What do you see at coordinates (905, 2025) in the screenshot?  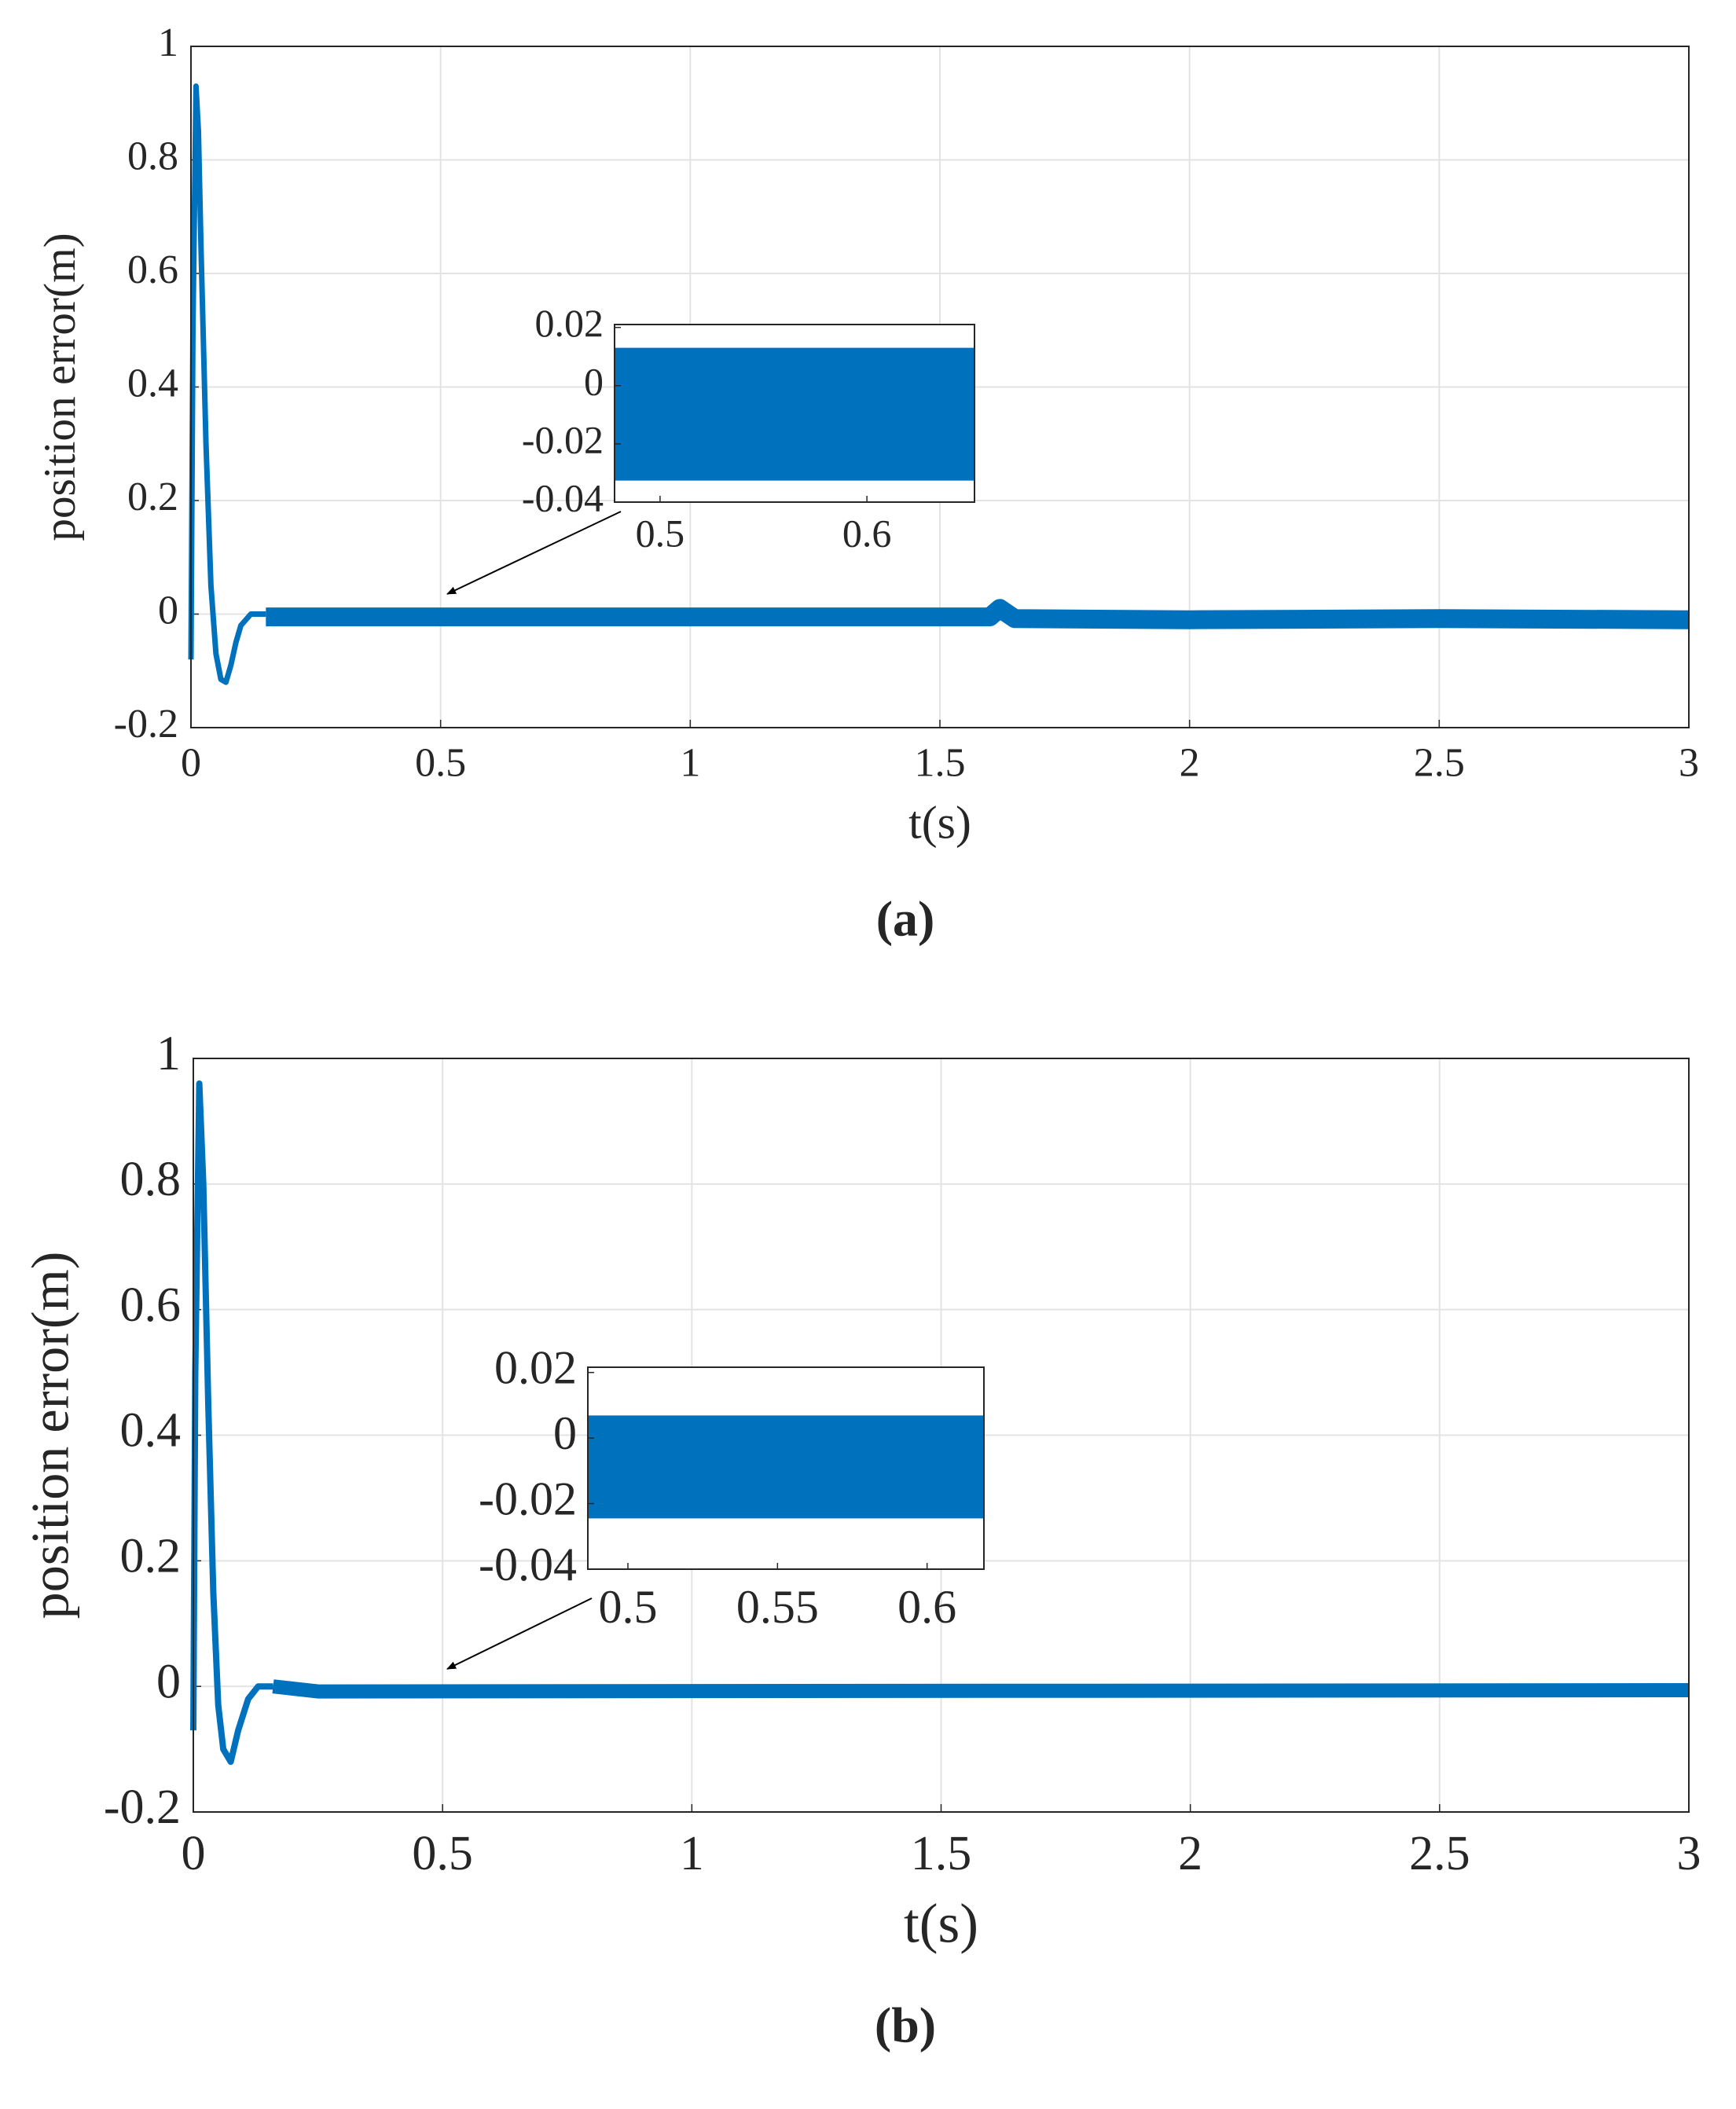 I see `caption: (b)` at bounding box center [905, 2025].